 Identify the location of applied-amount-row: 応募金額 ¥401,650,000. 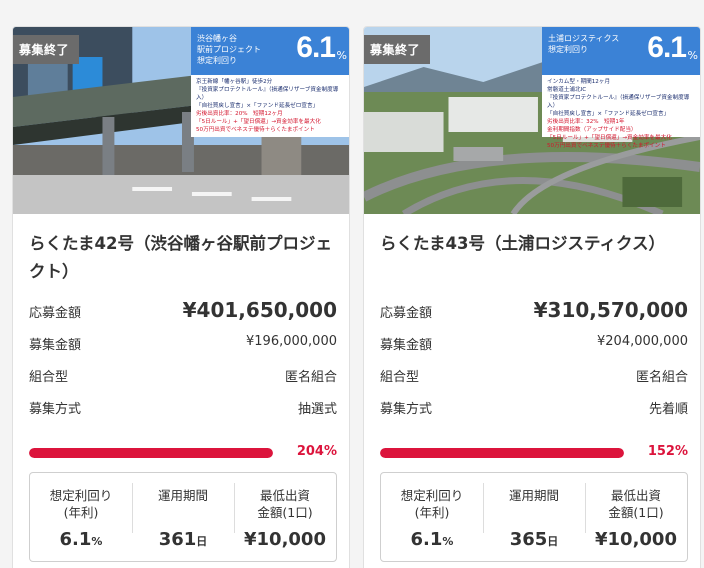
(183, 314).